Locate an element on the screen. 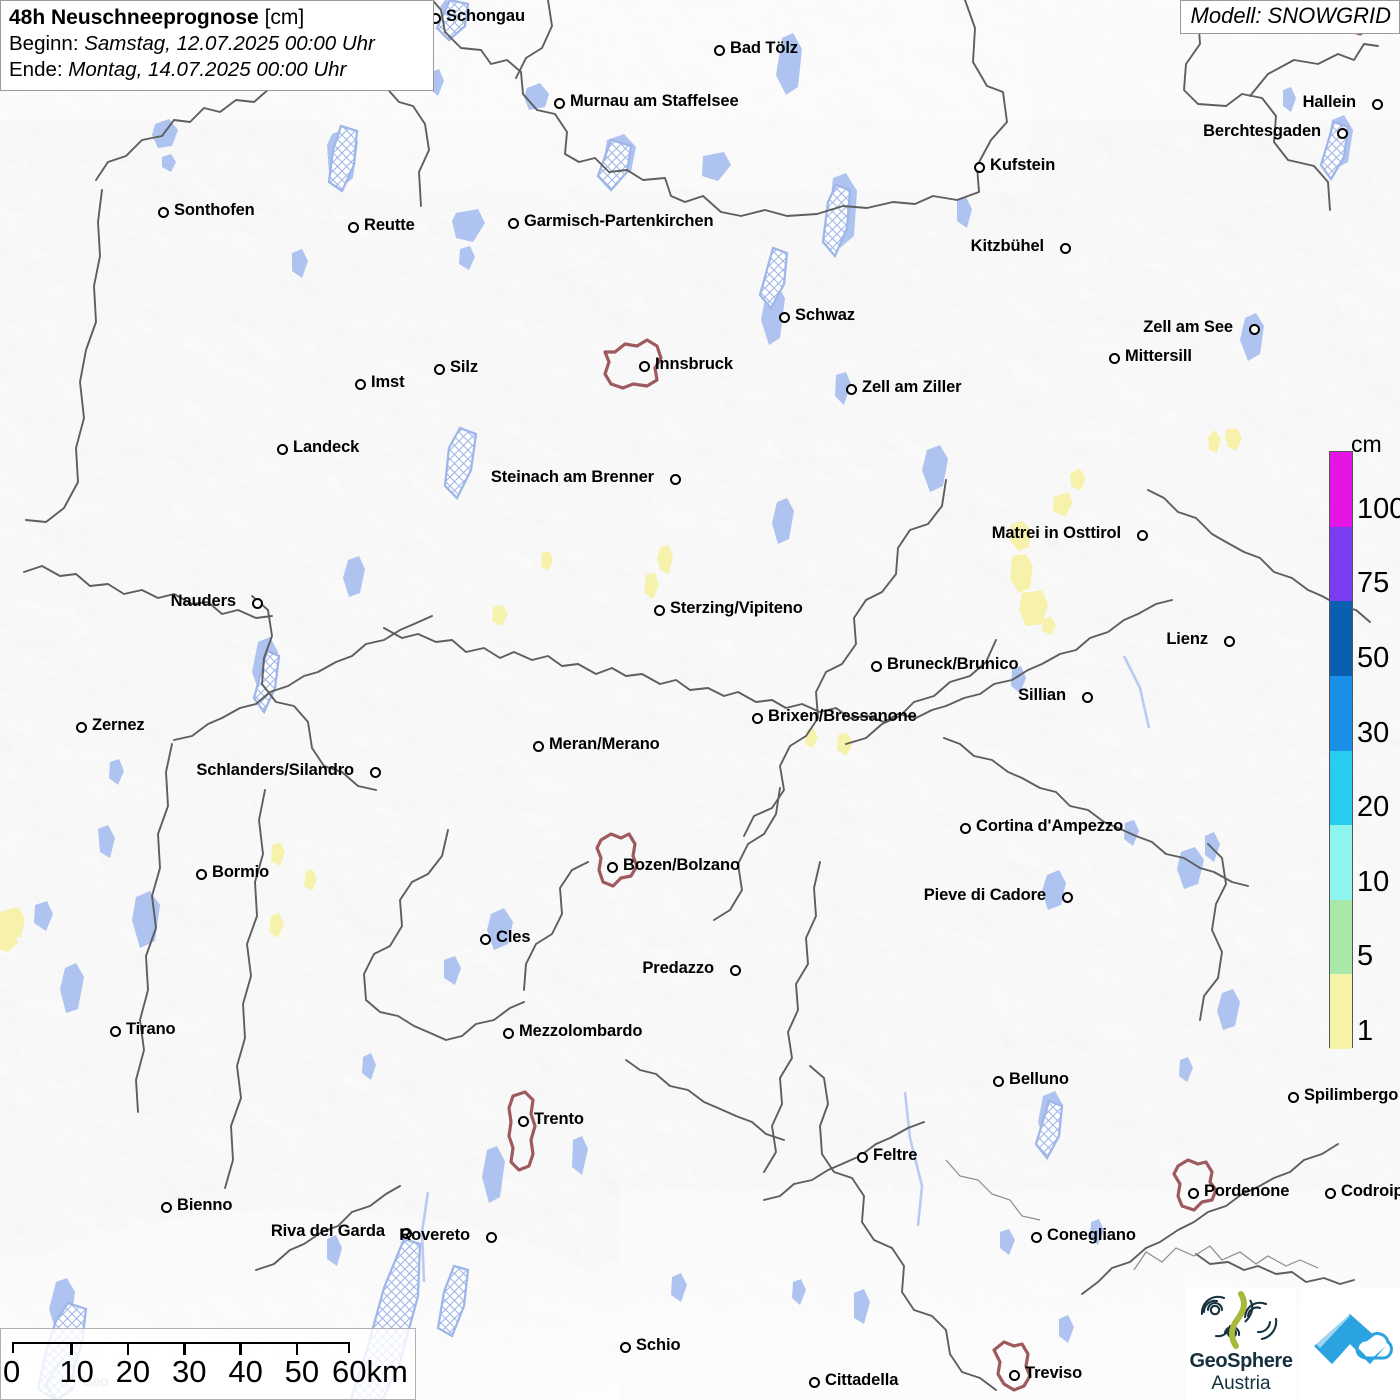 The height and width of the screenshot is (1400, 1400). city-label: Berchtesgaden is located at coordinates (1262, 131).